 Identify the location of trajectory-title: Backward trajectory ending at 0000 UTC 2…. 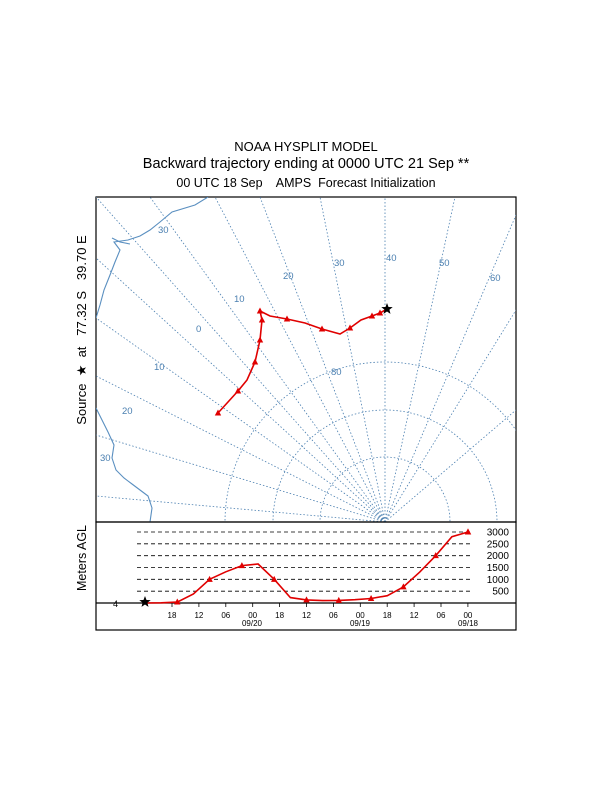
(306, 164).